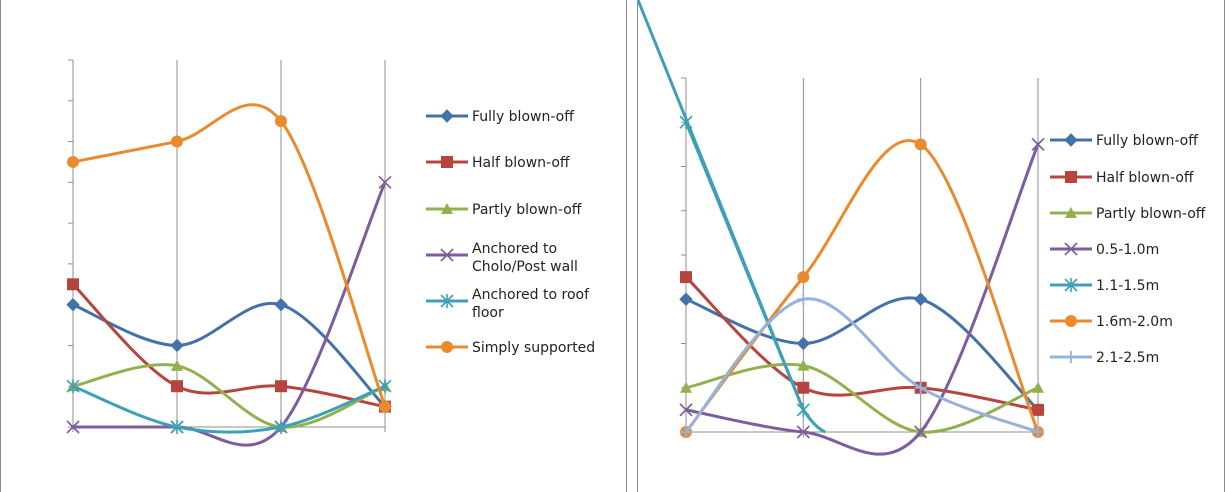 This screenshot has width=1225, height=492. What do you see at coordinates (1127, 286) in the screenshot?
I see `chart-1-legend-label-1-1-1-5m: 1.1-1.5m` at bounding box center [1127, 286].